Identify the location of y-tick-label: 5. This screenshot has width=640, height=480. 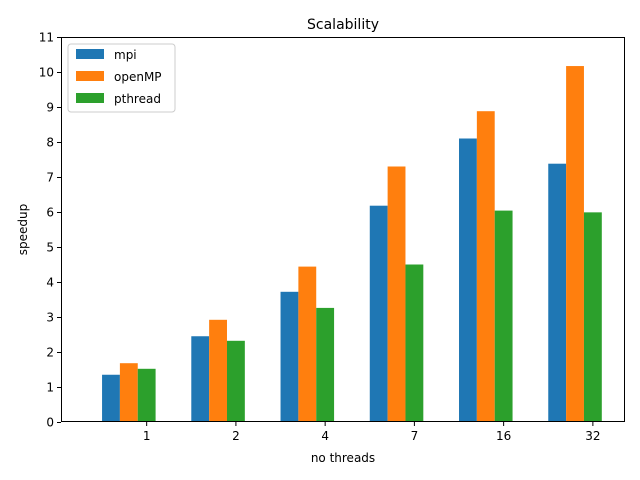
(50, 248).